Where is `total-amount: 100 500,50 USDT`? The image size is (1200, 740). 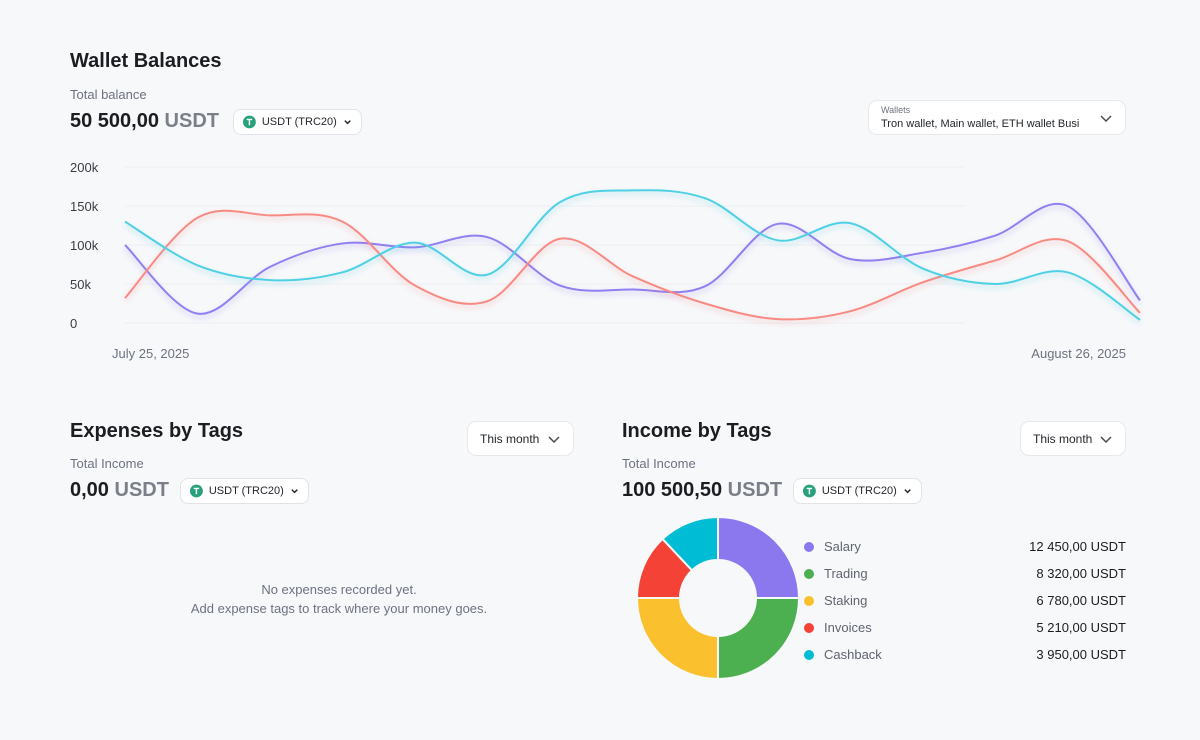 total-amount: 100 500,50 USDT is located at coordinates (702, 490).